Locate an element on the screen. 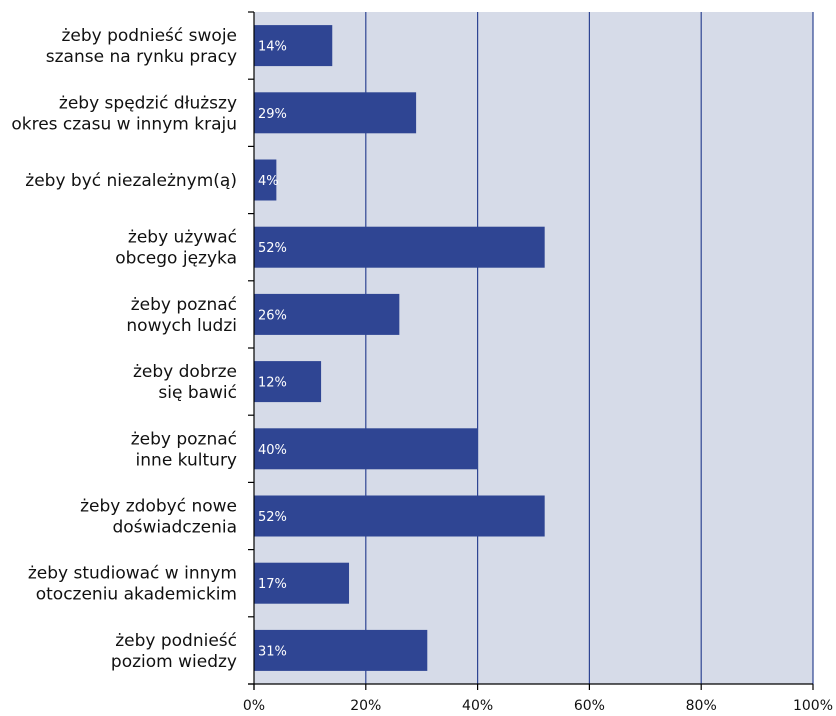 This screenshot has height=716, width=836. category-label: żeby być niezależnym(ą) is located at coordinates (131, 181).